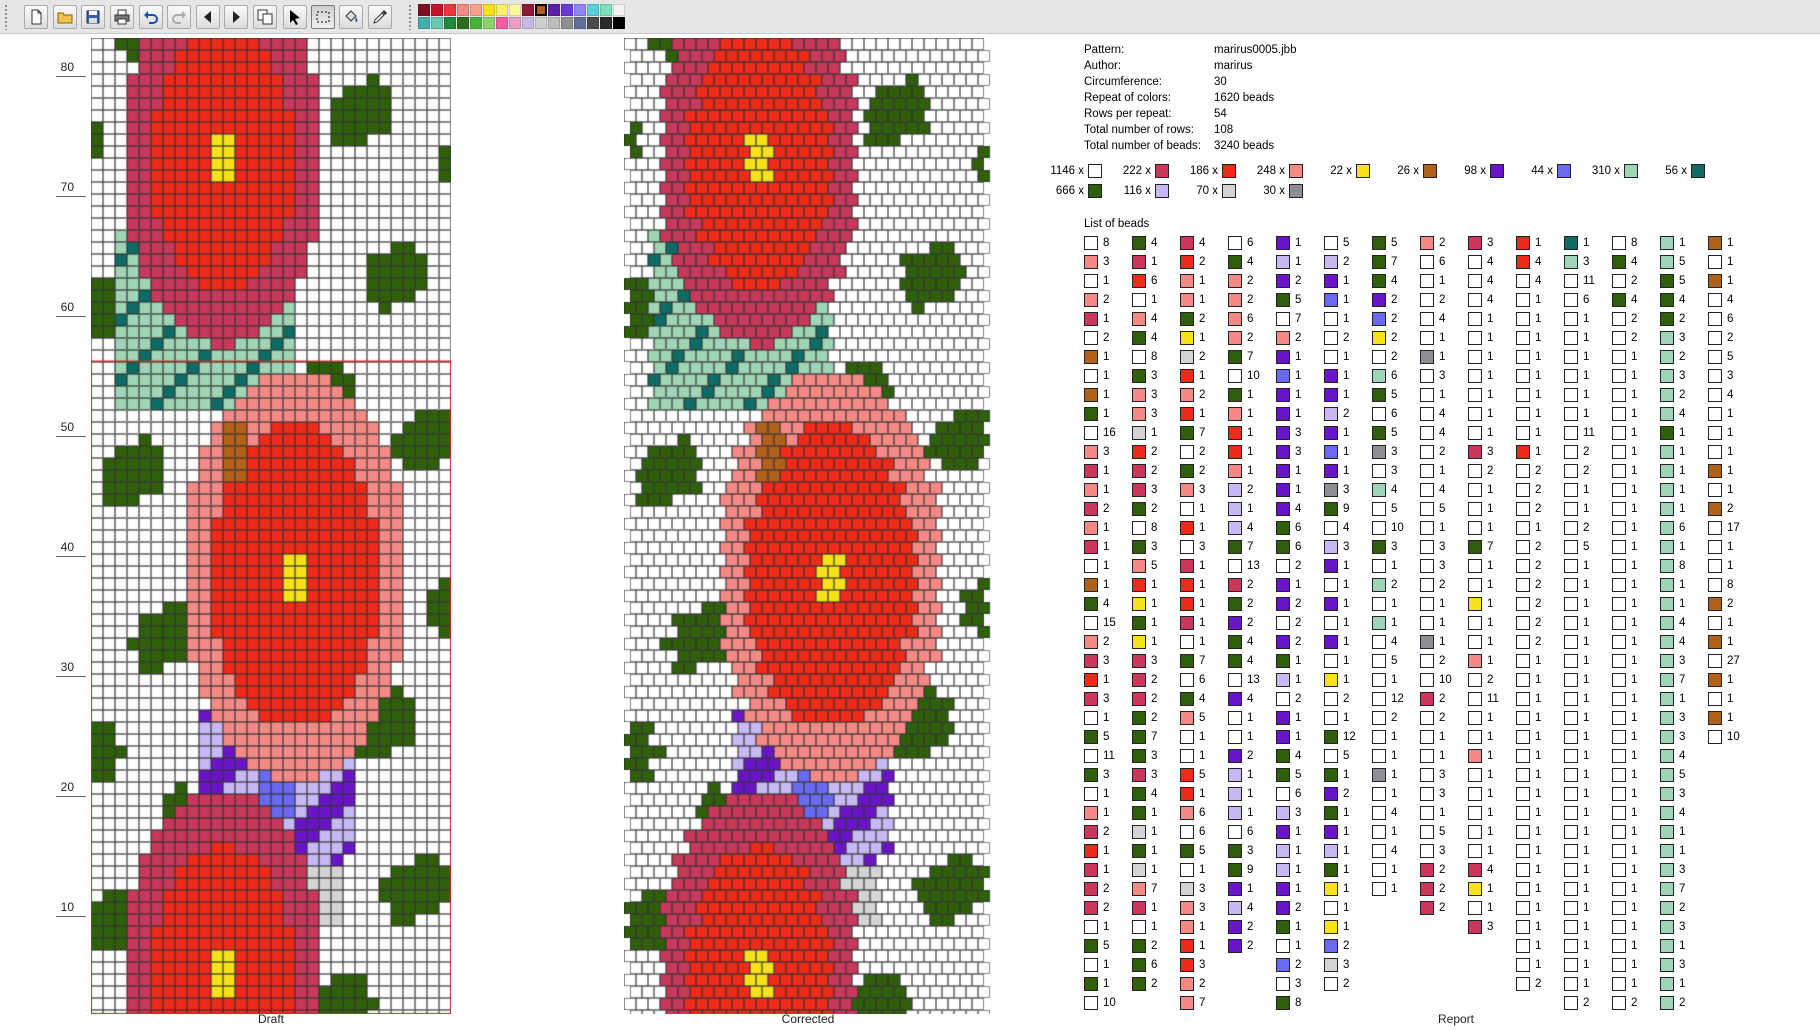 The height and width of the screenshot is (1030, 1820). Describe the element at coordinates (36, 17) in the screenshot. I see `new-button` at that location.